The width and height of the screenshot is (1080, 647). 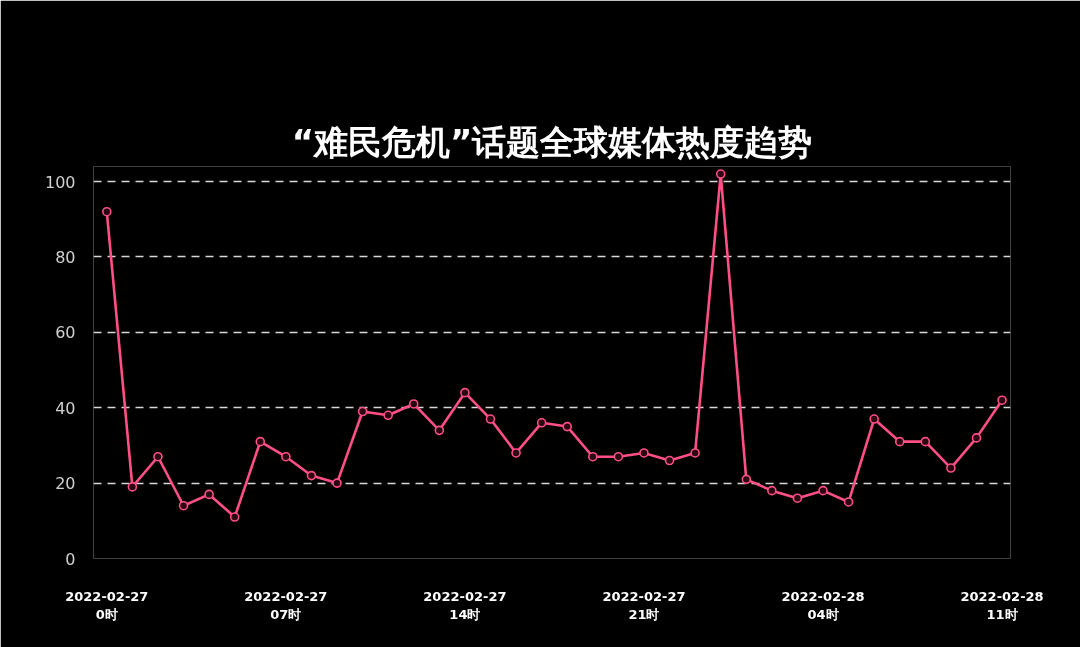 I want to click on y-tick-label: 20, so click(x=65, y=484).